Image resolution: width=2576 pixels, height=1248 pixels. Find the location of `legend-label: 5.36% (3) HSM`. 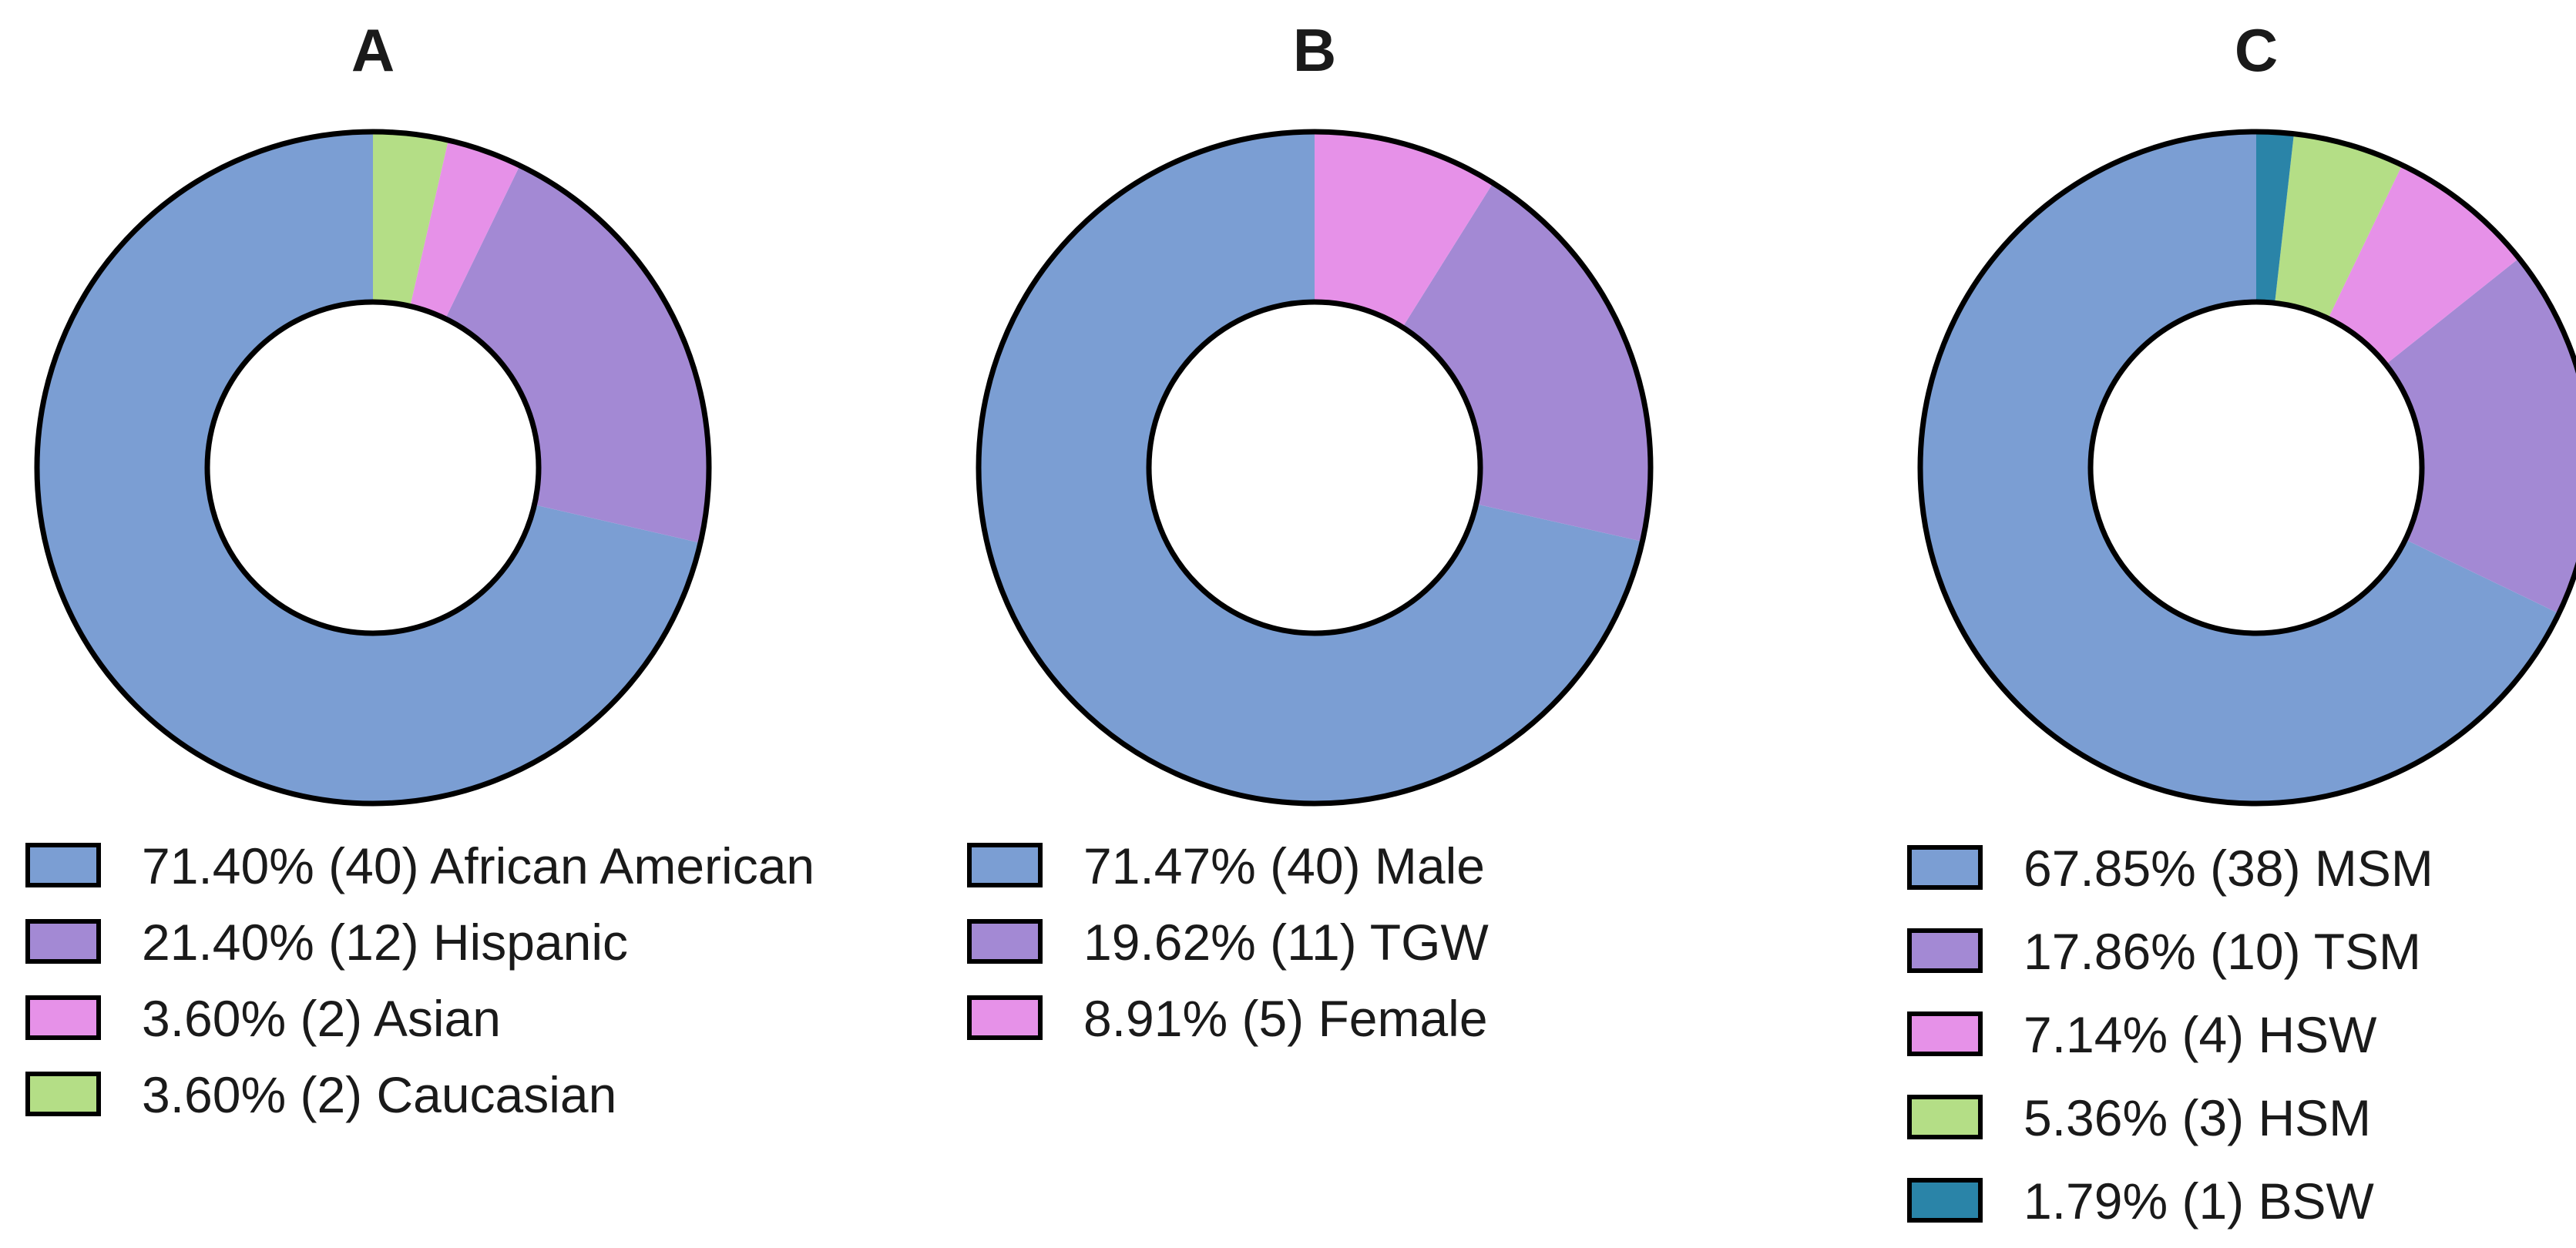

legend-label: 5.36% (3) HSM is located at coordinates (2197, 1117).